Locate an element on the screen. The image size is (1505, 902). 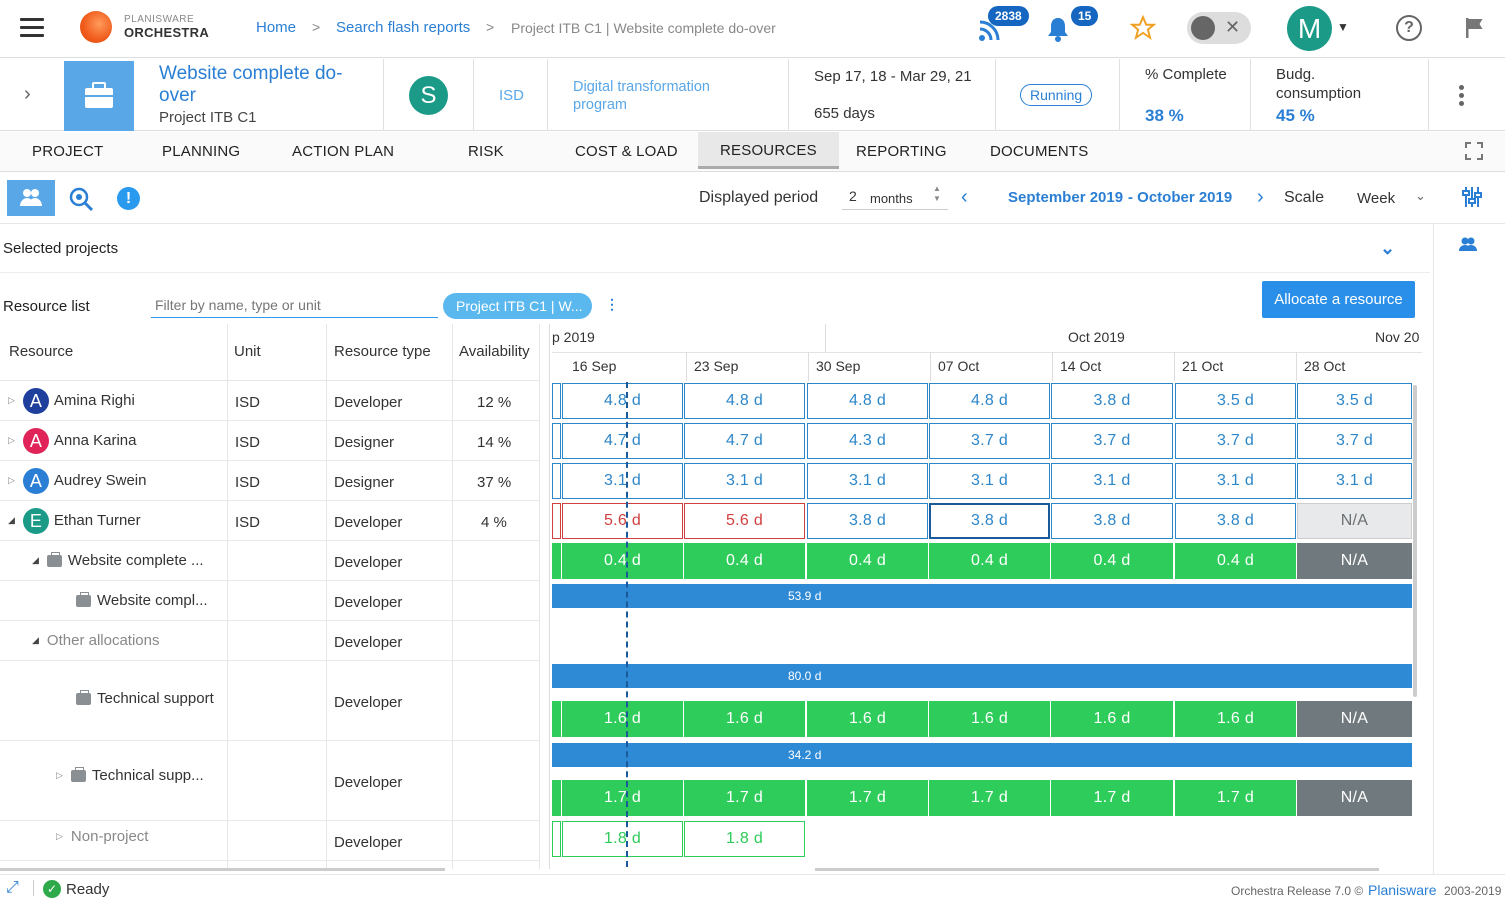
column-availability: Availability is located at coordinates (494, 351).